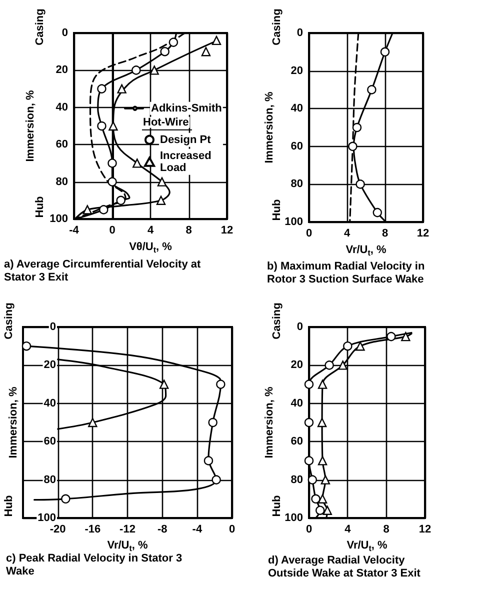 The width and height of the screenshot is (482, 602). I want to click on text: c) Peak Radial Velocity in Stator 3 Wake, so click(96, 565).